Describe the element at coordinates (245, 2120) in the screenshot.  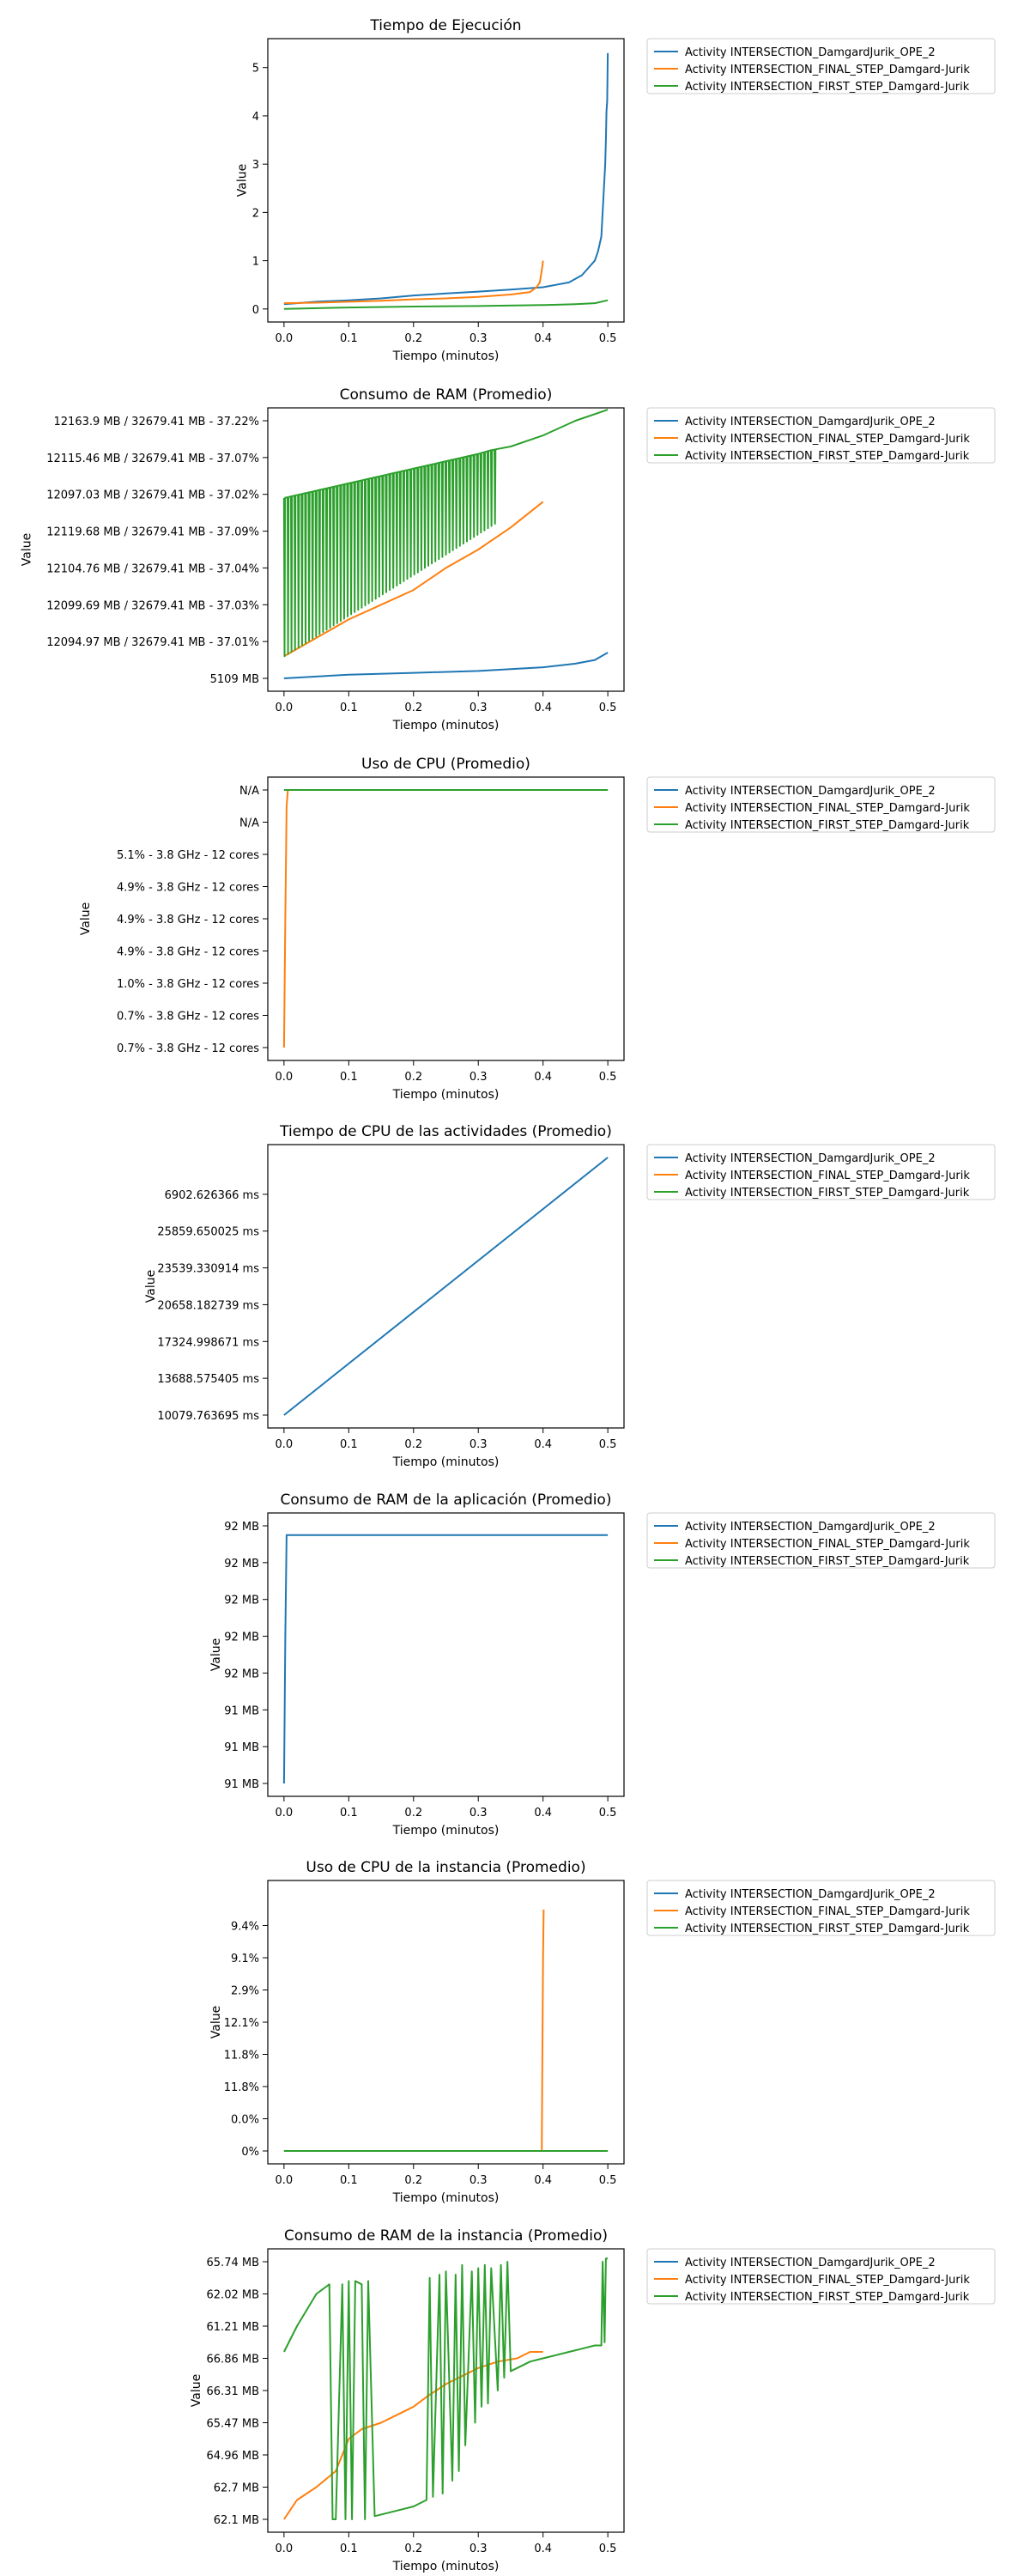
I see `y-tick-label: 0.0%` at that location.